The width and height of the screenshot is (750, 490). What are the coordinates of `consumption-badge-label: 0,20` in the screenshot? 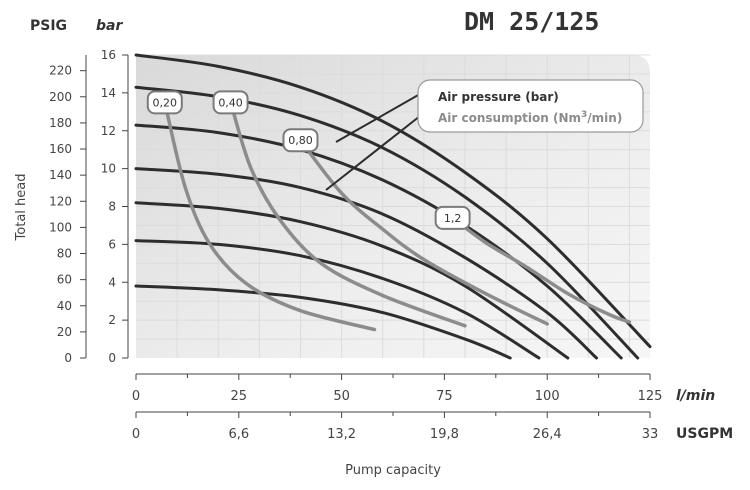 It's located at (165, 102).